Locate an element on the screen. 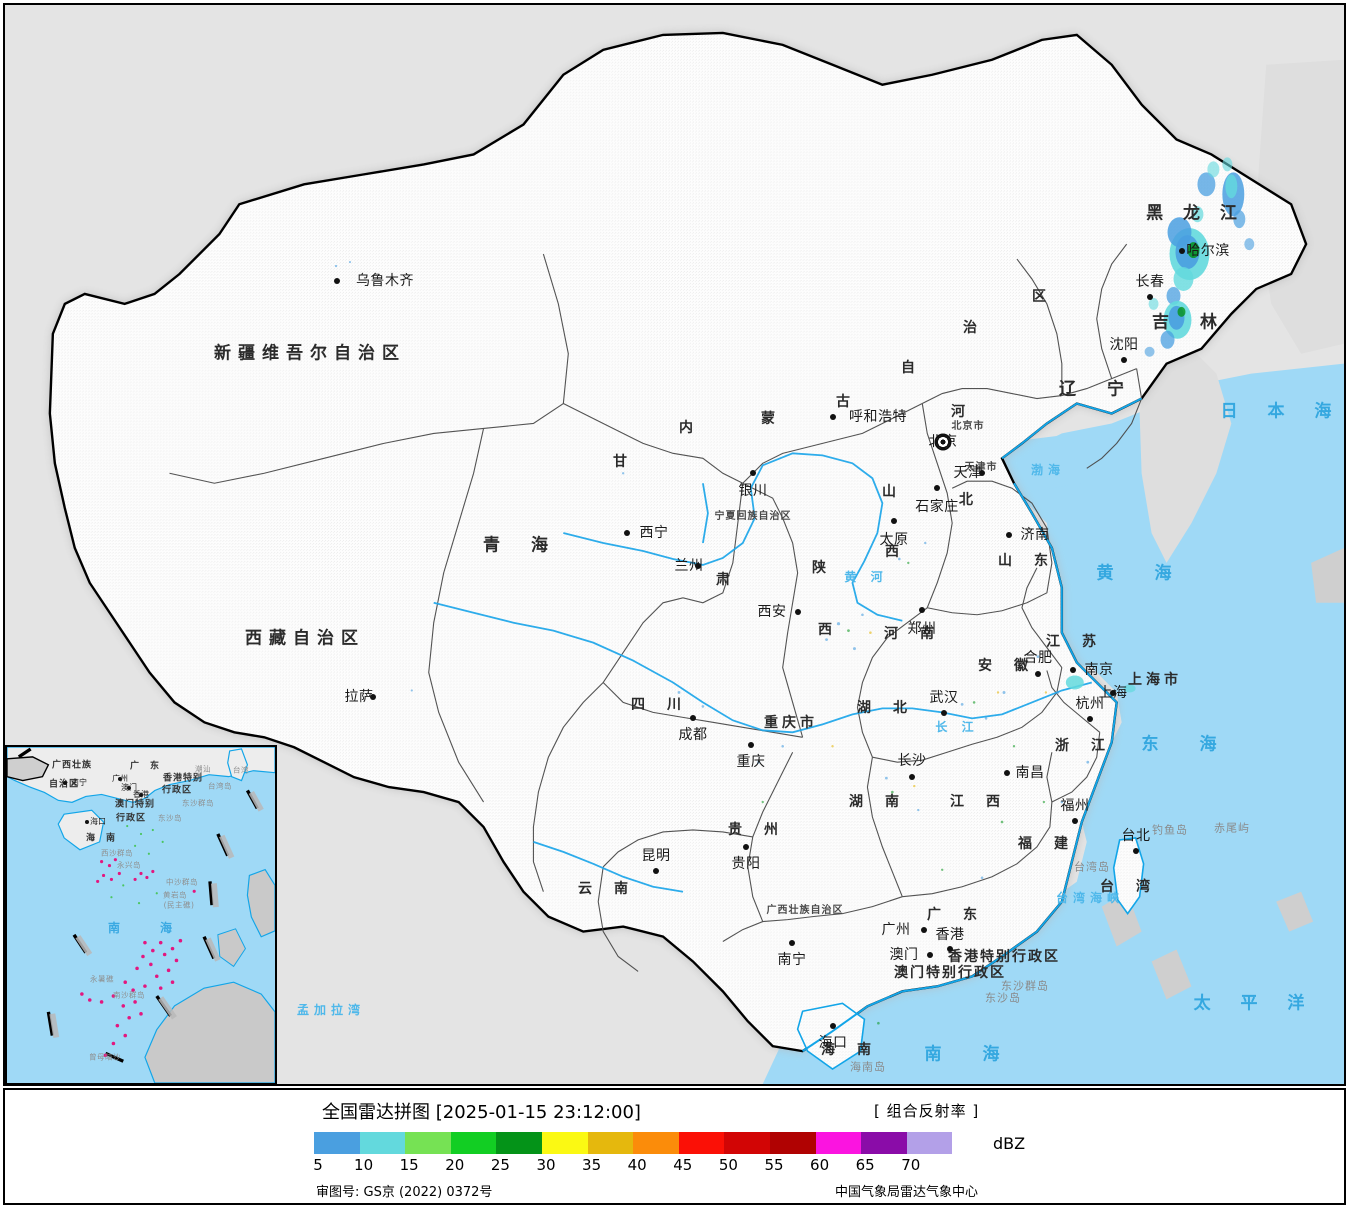 This screenshot has width=1349, height=1208. product-type-label: [ 组合反射率 ] is located at coordinates (927, 1111).